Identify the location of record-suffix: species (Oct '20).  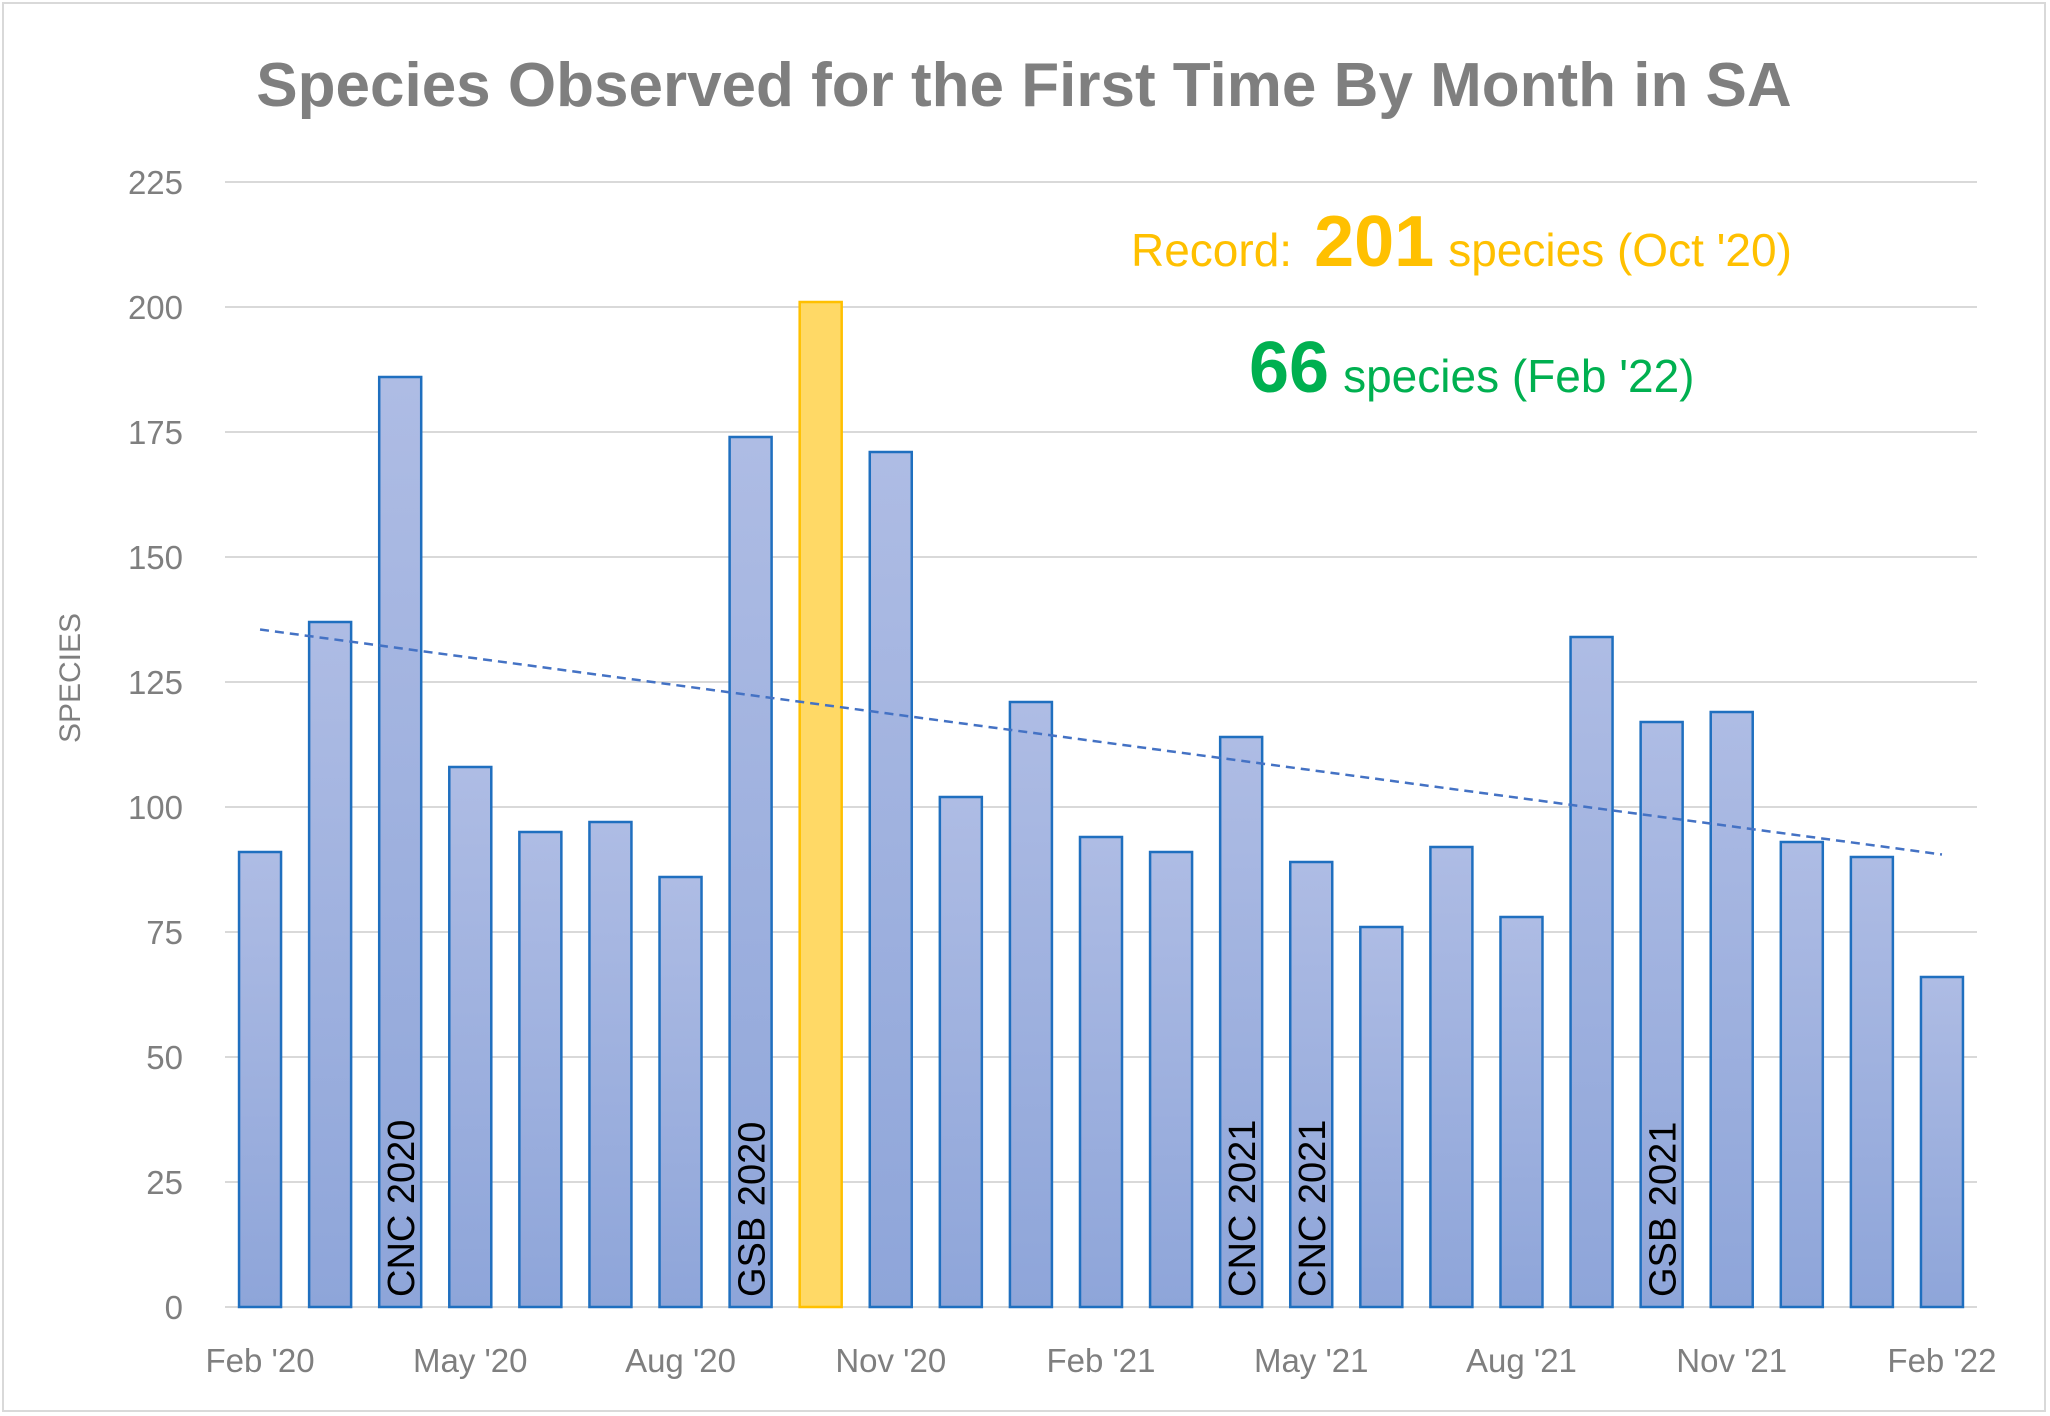
(1620, 250).